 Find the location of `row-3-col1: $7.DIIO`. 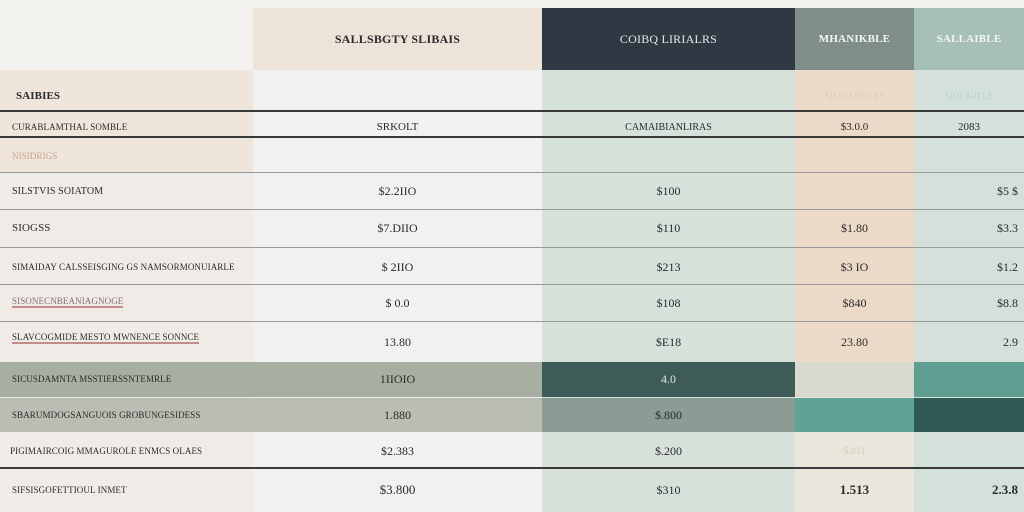

row-3-col1: $7.DIIO is located at coordinates (397, 227).